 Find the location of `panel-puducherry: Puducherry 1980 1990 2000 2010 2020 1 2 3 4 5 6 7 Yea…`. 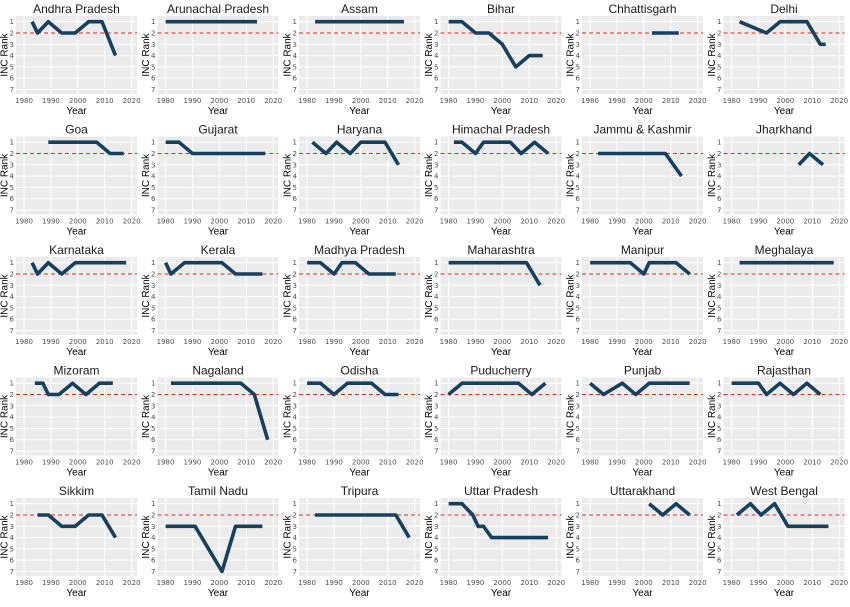

panel-puducherry: Puducherry 1980 1990 2000 2010 2020 1 2 3 4 5 6 7 Yea… is located at coordinates (494, 421).